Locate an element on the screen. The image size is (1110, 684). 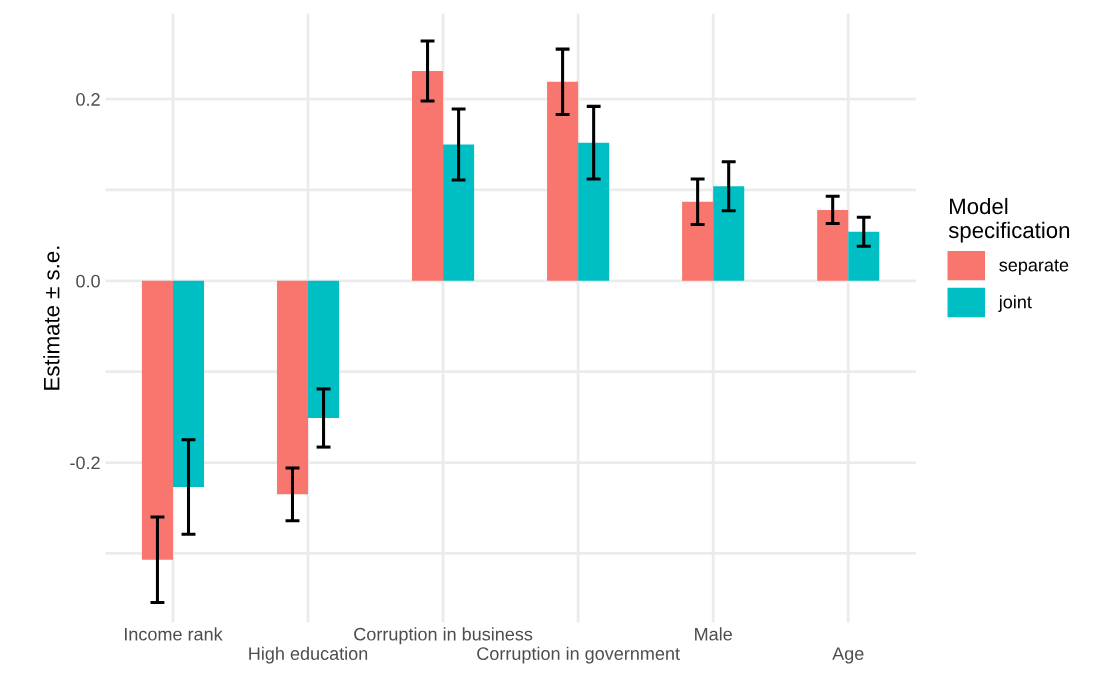
y-tick-label: 0.2 is located at coordinates (88, 99).